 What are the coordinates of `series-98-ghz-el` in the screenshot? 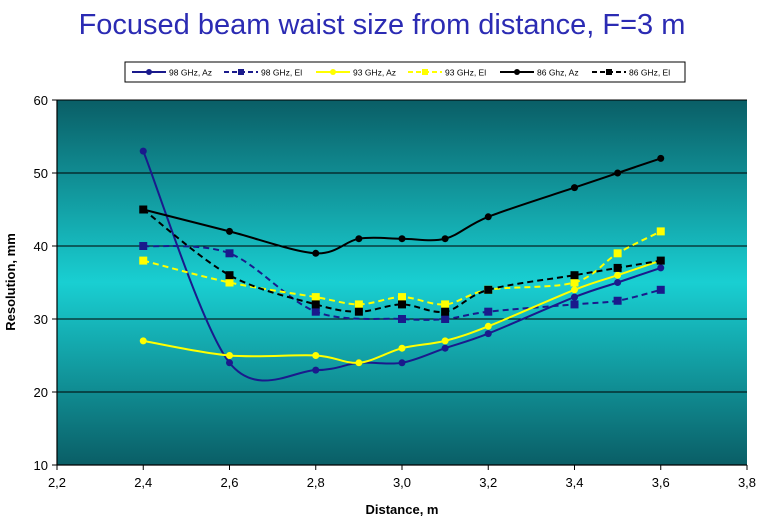 It's located at (402, 282).